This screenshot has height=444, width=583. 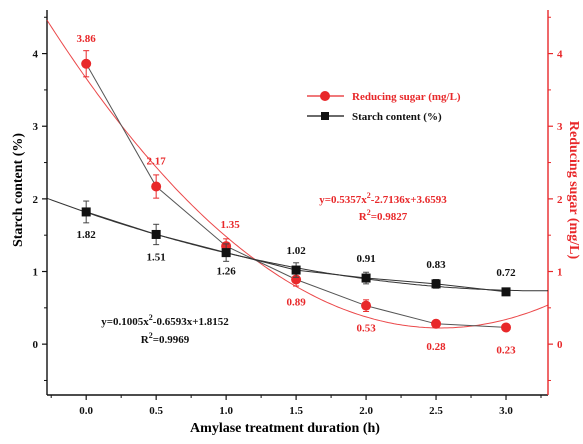 I want to click on starch-data-label: 1.02, so click(x=296, y=251).